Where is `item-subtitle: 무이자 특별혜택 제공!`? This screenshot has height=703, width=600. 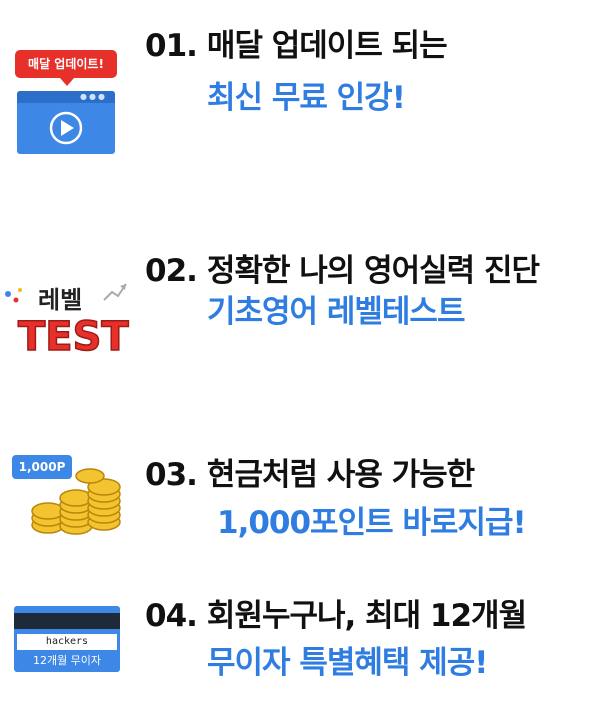 item-subtitle: 무이자 특별혜택 제공! is located at coordinates (347, 663).